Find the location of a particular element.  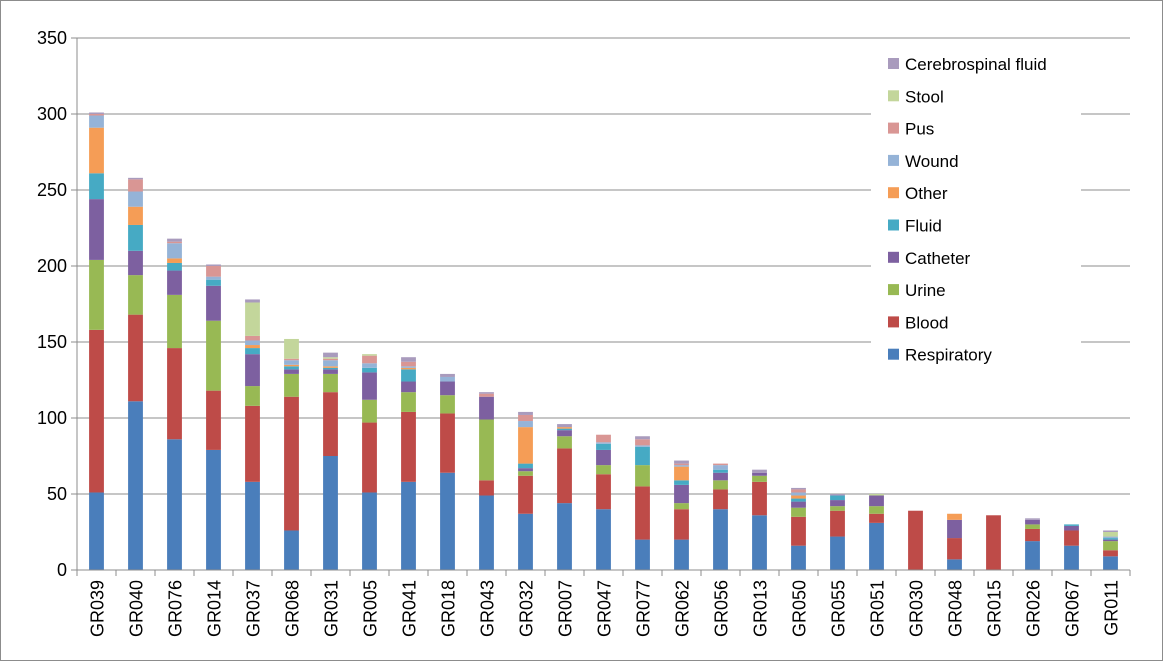

bar-segment-gr037-catheter is located at coordinates (252, 370).